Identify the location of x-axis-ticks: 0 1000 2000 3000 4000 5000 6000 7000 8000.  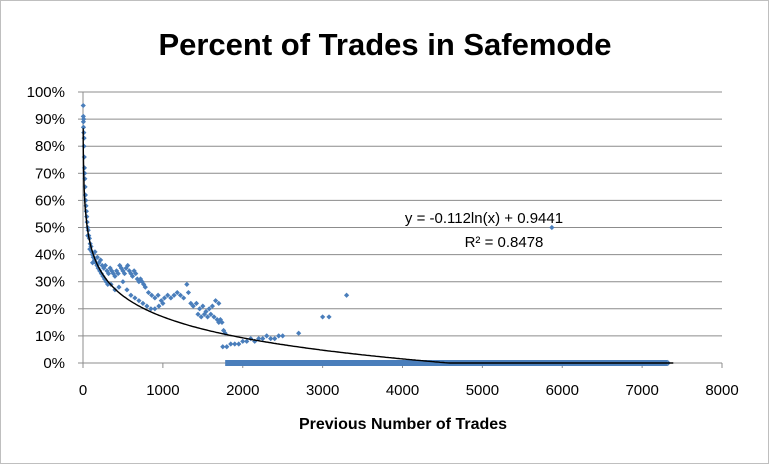
(409, 381).